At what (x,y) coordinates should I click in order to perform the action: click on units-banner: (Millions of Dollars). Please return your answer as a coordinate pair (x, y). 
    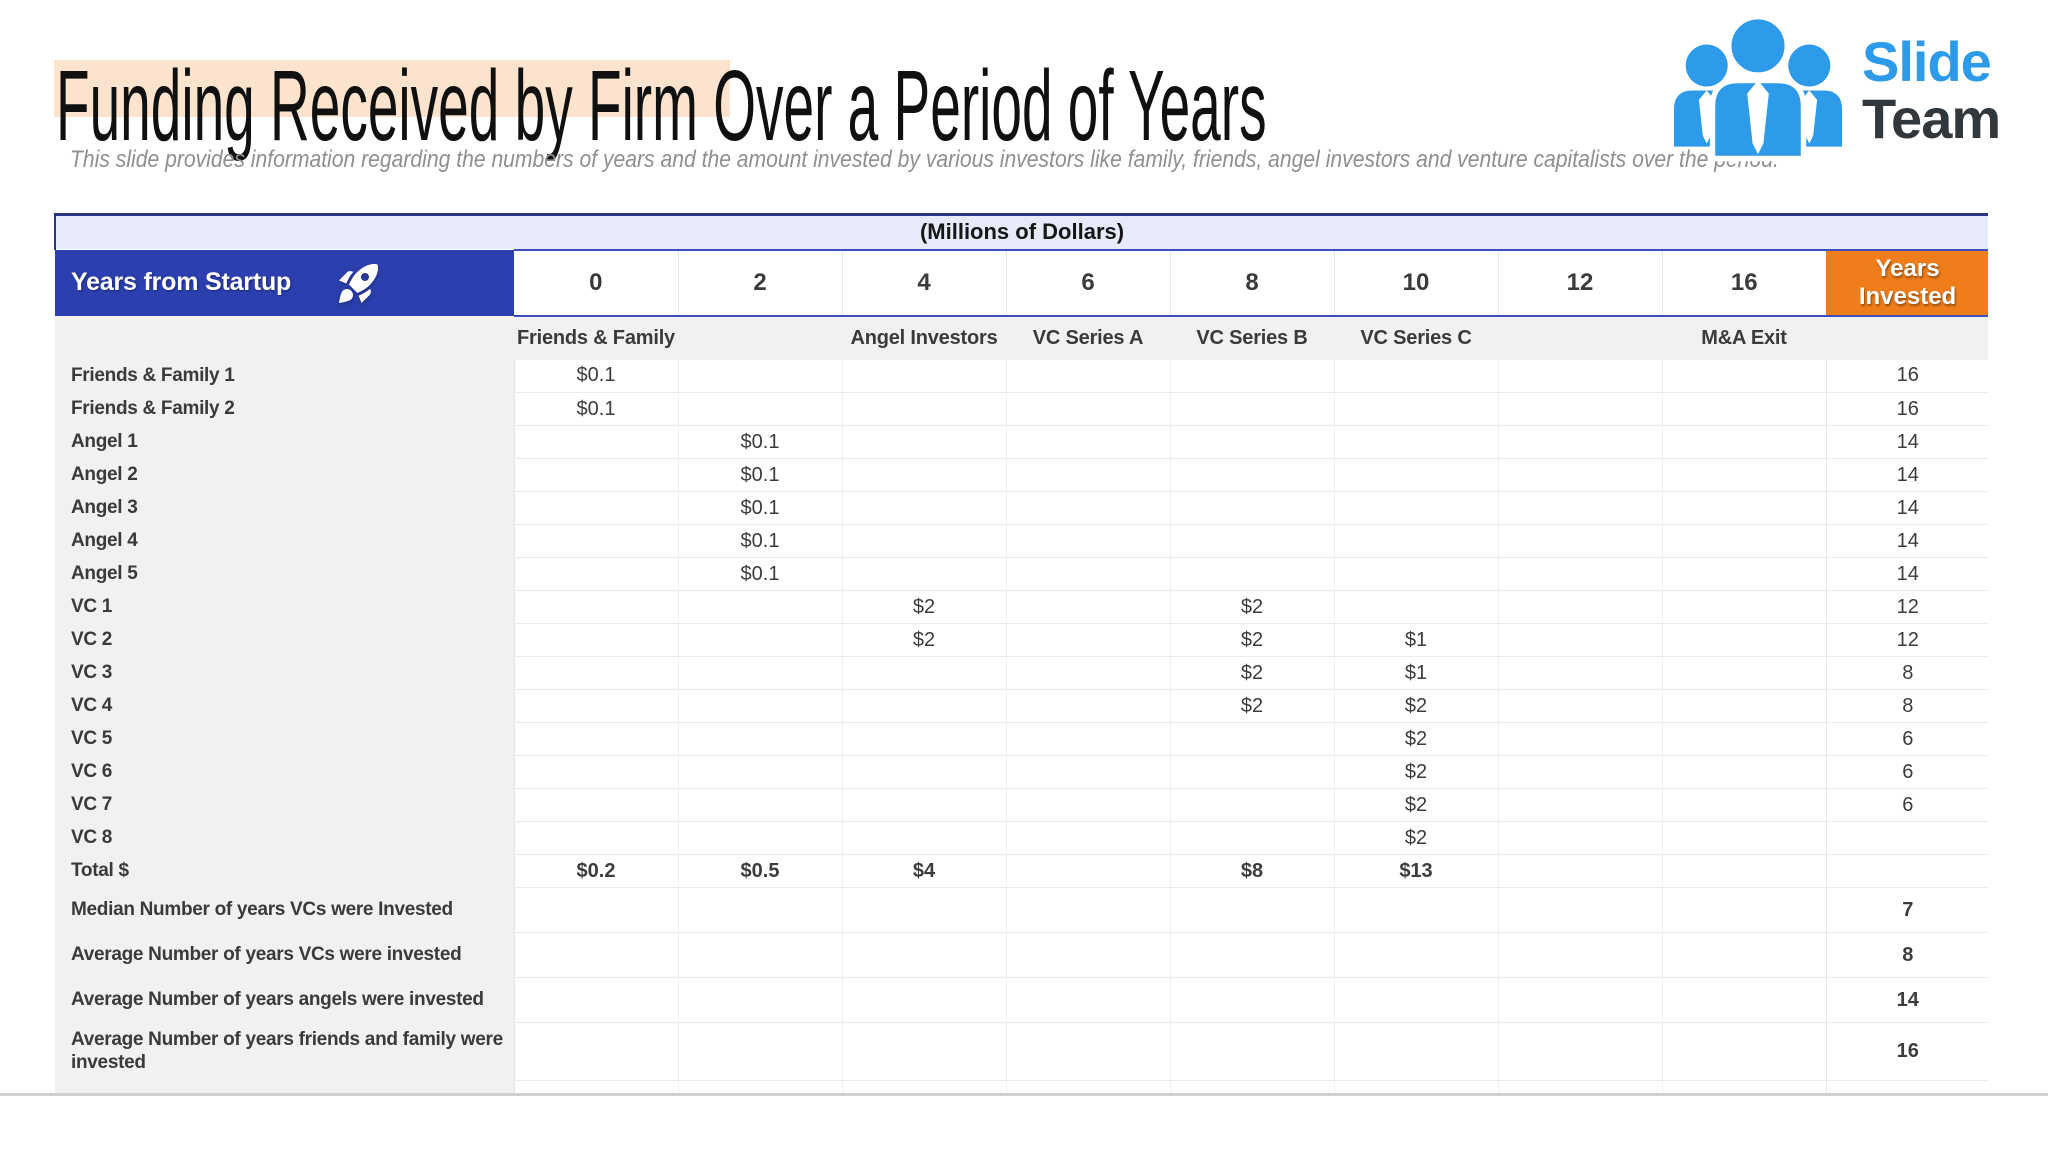
    Looking at the image, I should click on (1021, 231).